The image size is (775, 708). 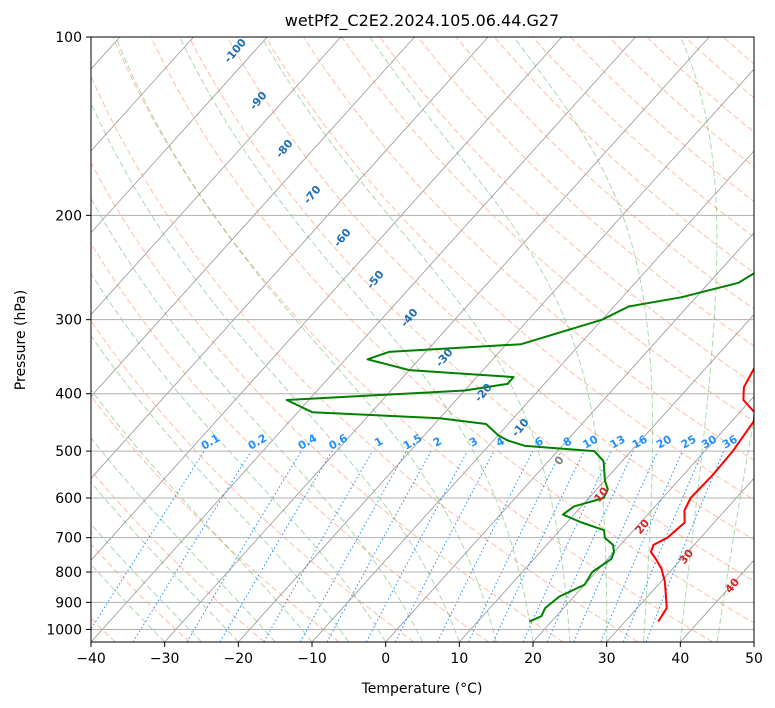 I want to click on dry-adiabat-label: -40, so click(x=409, y=318).